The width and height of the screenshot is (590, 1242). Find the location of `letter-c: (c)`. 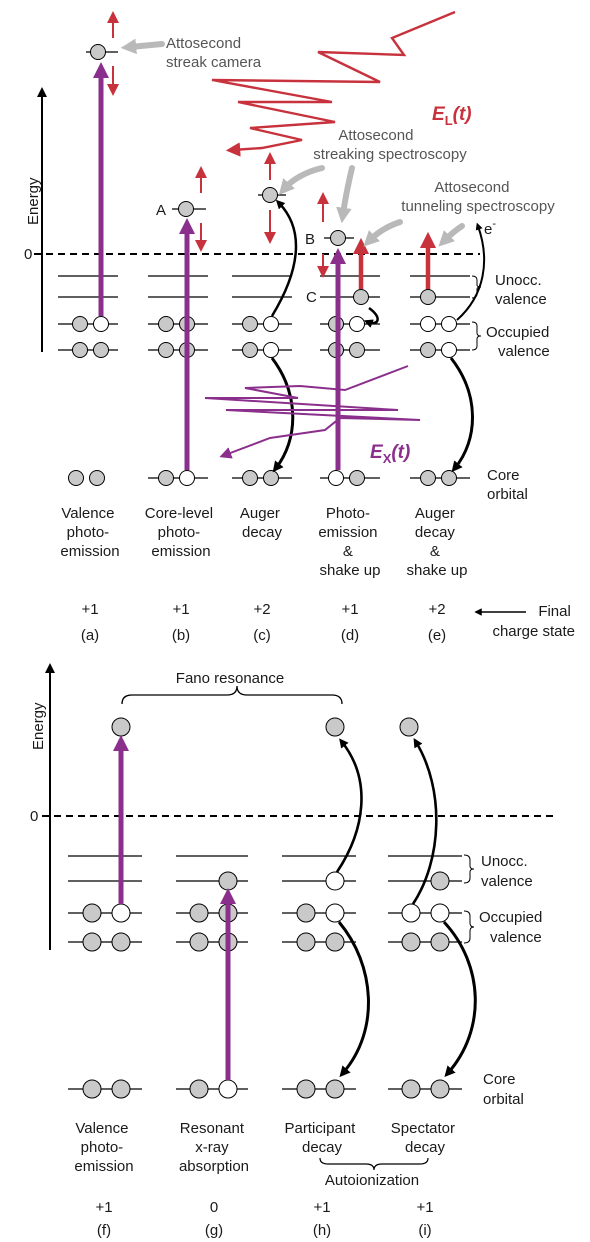

letter-c: (c) is located at coordinates (262, 635).